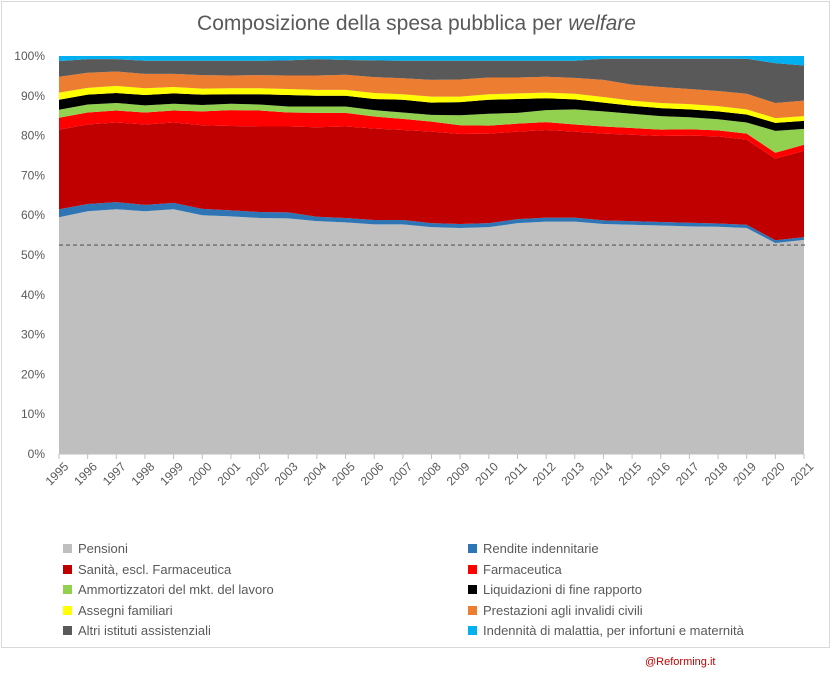  What do you see at coordinates (33, 175) in the screenshot?
I see `y-tick-label: 70%` at bounding box center [33, 175].